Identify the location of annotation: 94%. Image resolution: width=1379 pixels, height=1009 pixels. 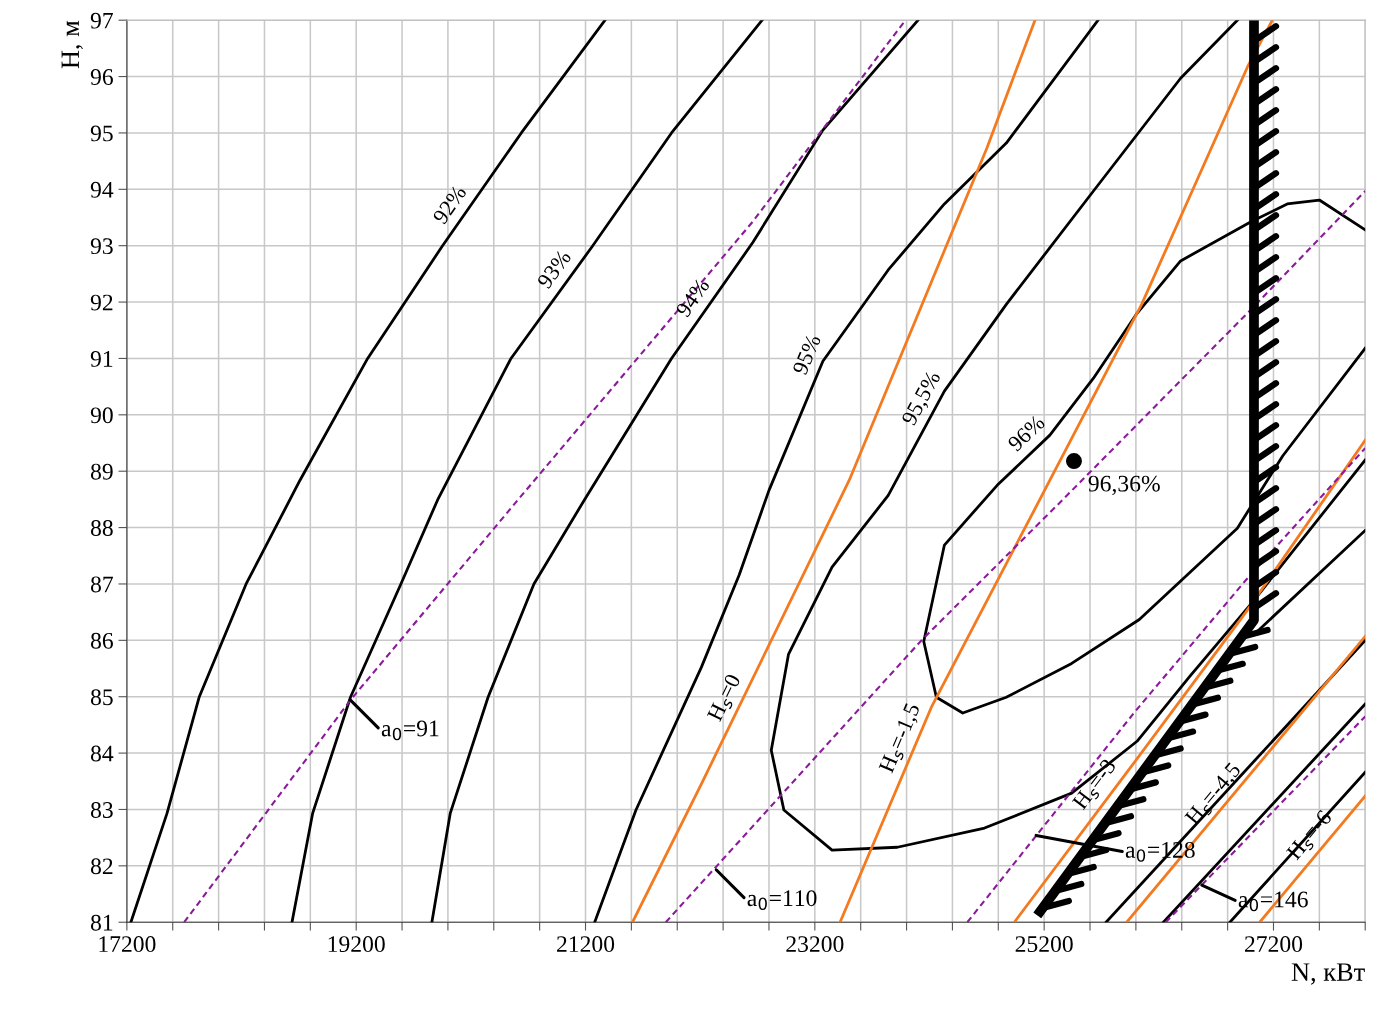
(693, 298).